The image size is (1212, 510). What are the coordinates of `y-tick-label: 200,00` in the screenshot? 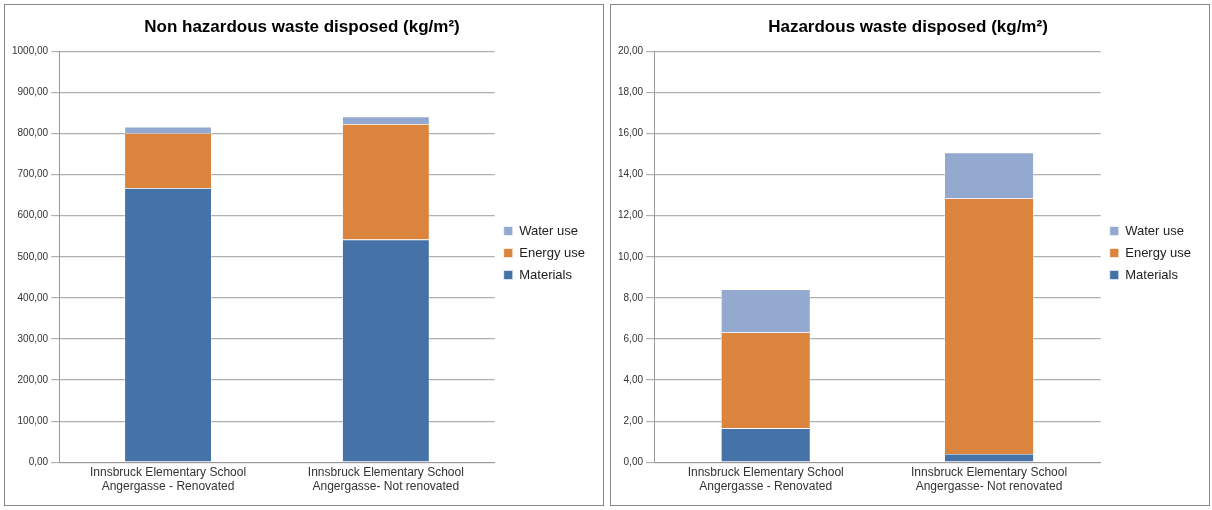 It's located at (33, 379).